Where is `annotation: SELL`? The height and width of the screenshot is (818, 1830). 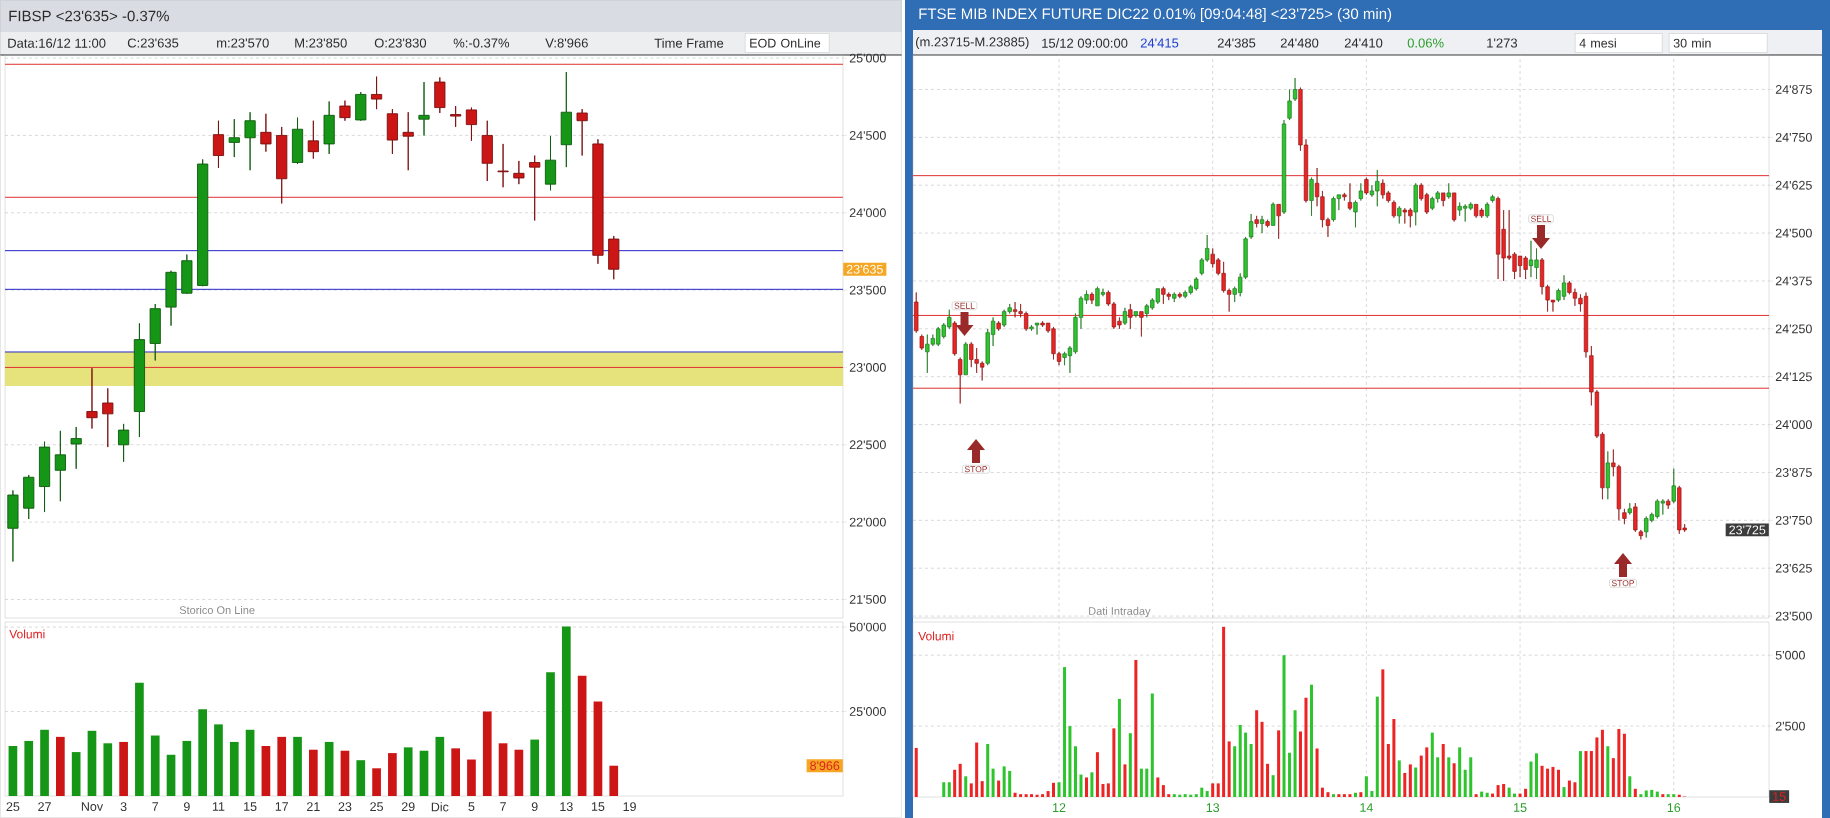 annotation: SELL is located at coordinates (964, 305).